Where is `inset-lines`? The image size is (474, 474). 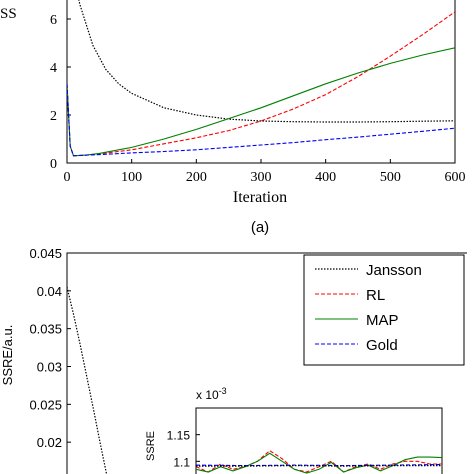 inset-lines is located at coordinates (319, 462).